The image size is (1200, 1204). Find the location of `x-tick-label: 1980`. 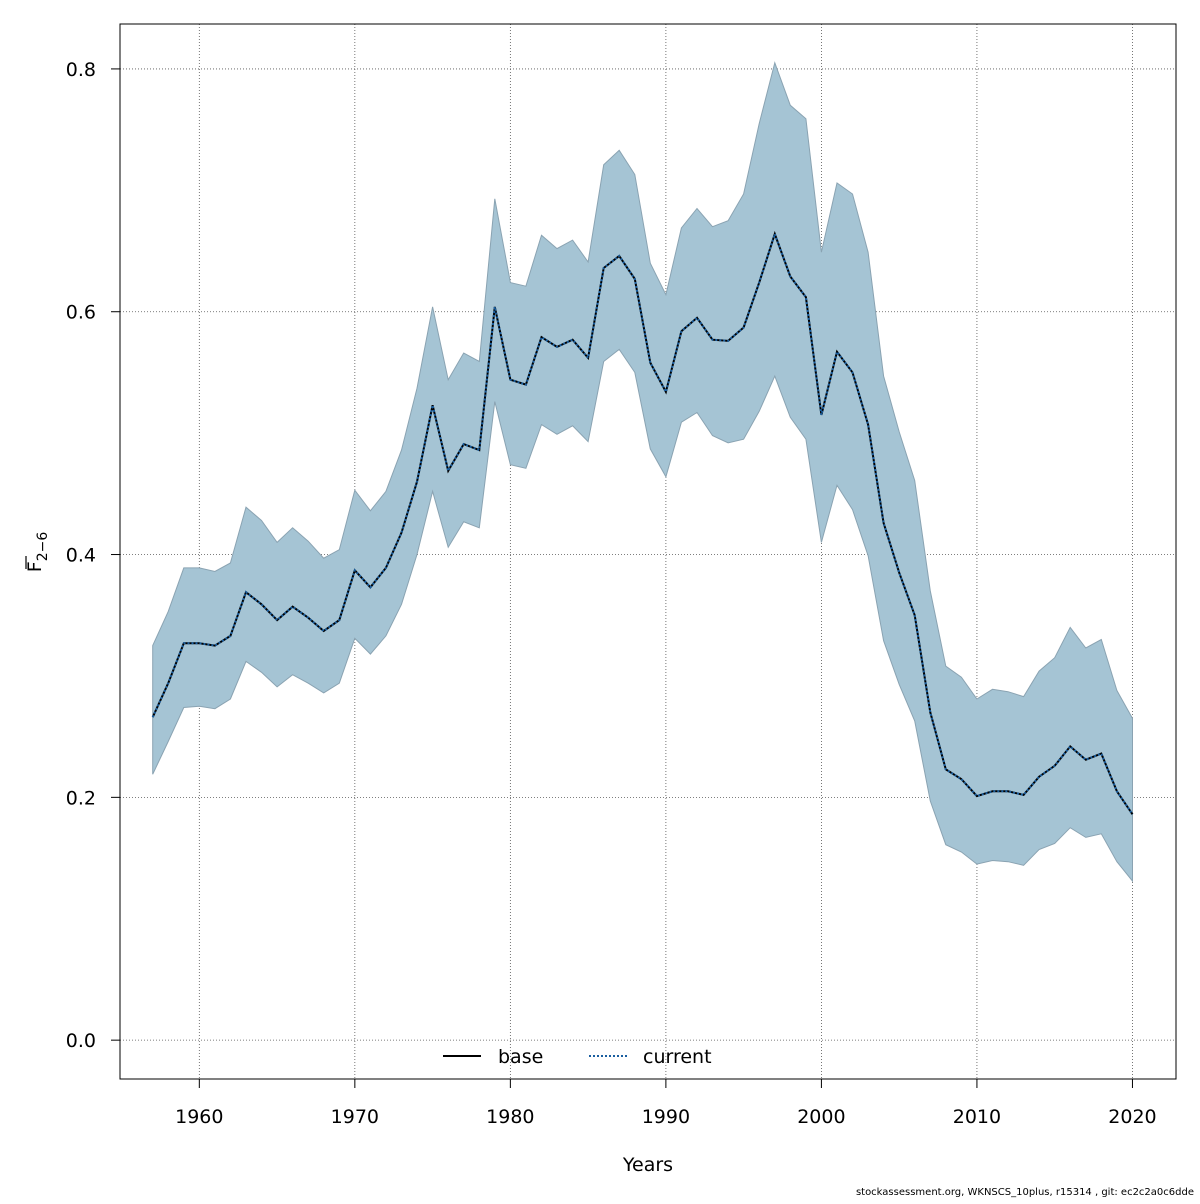

x-tick-label: 1980 is located at coordinates (510, 1117).